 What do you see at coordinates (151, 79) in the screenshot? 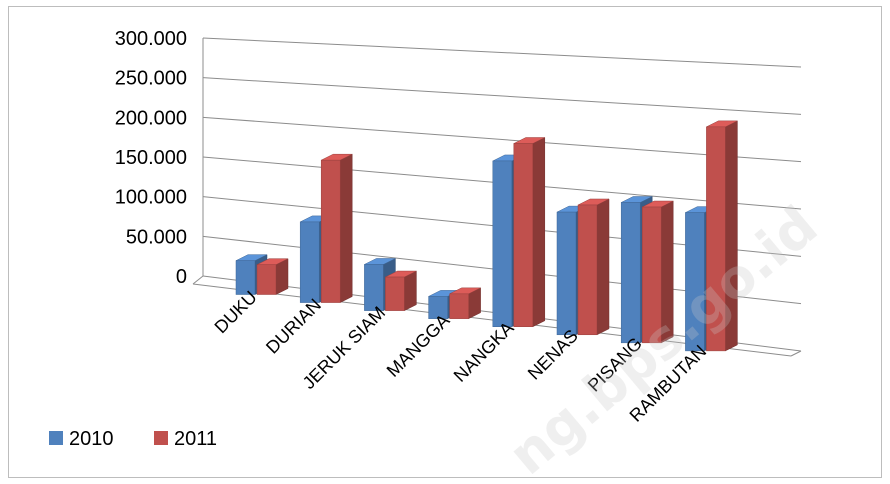
I see `y-tick-label: 250.000` at bounding box center [151, 79].